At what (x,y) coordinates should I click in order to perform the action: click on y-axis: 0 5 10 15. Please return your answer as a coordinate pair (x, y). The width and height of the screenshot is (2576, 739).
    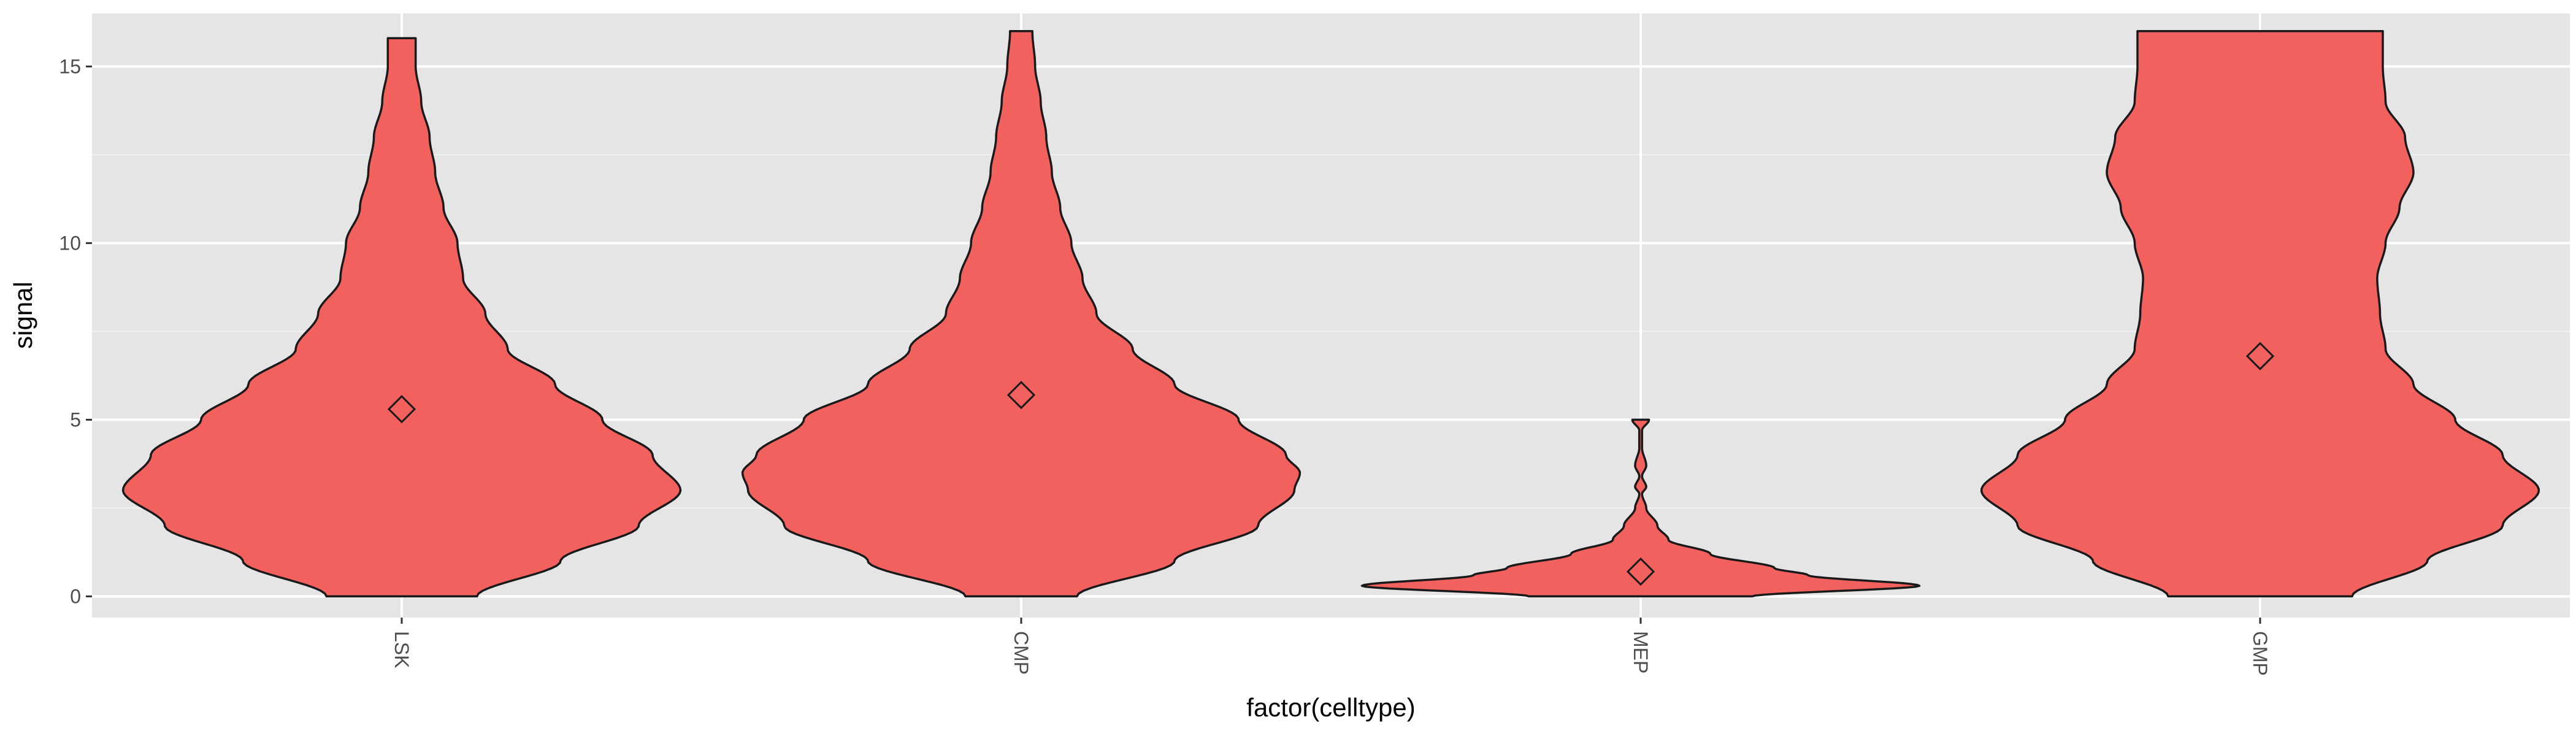
    Looking at the image, I should click on (75, 331).